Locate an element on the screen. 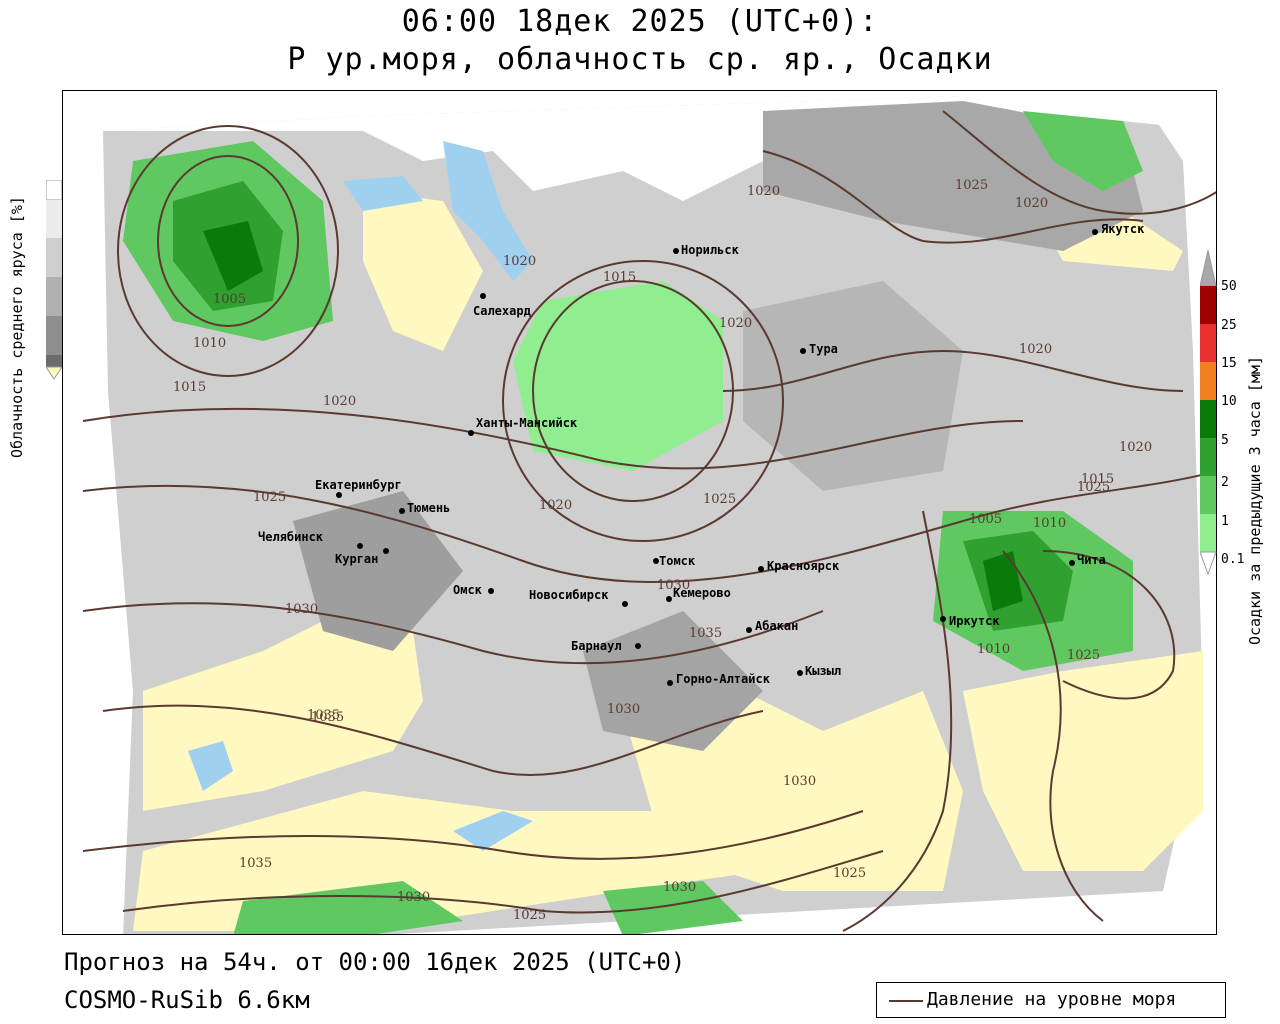  city-label: Красноярск is located at coordinates (803, 566).